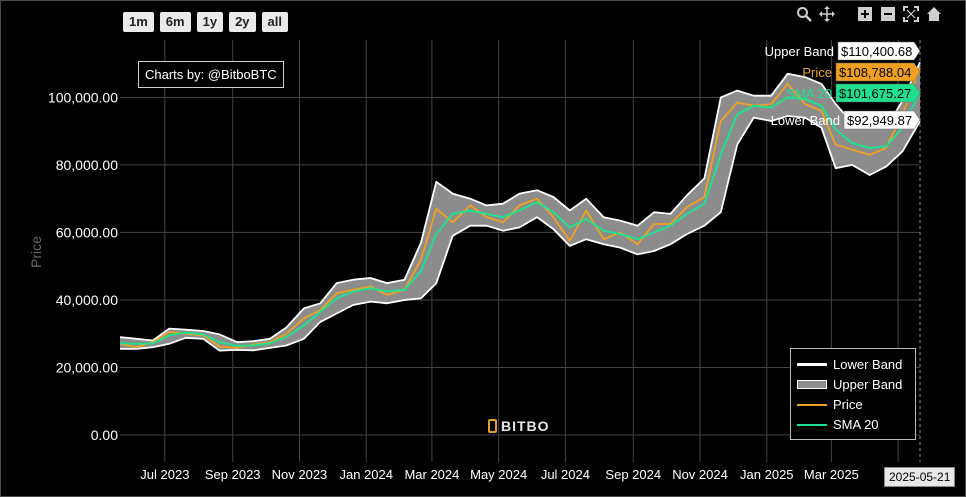 This screenshot has width=966, height=497. What do you see at coordinates (36, 252) in the screenshot?
I see `y-axis-label: Price` at bounding box center [36, 252].